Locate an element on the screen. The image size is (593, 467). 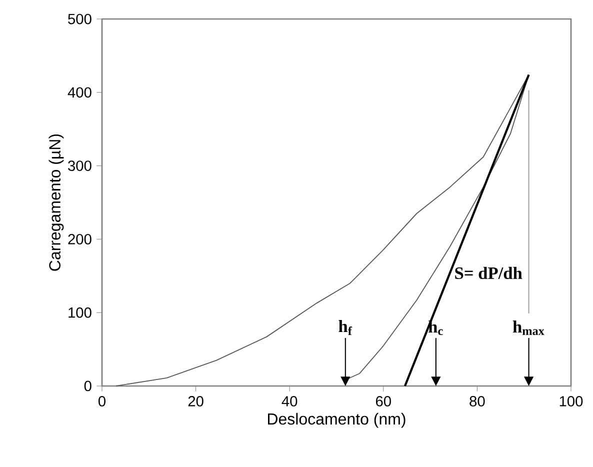
annotation: h$_{f}$ is located at coordinates (345, 328).